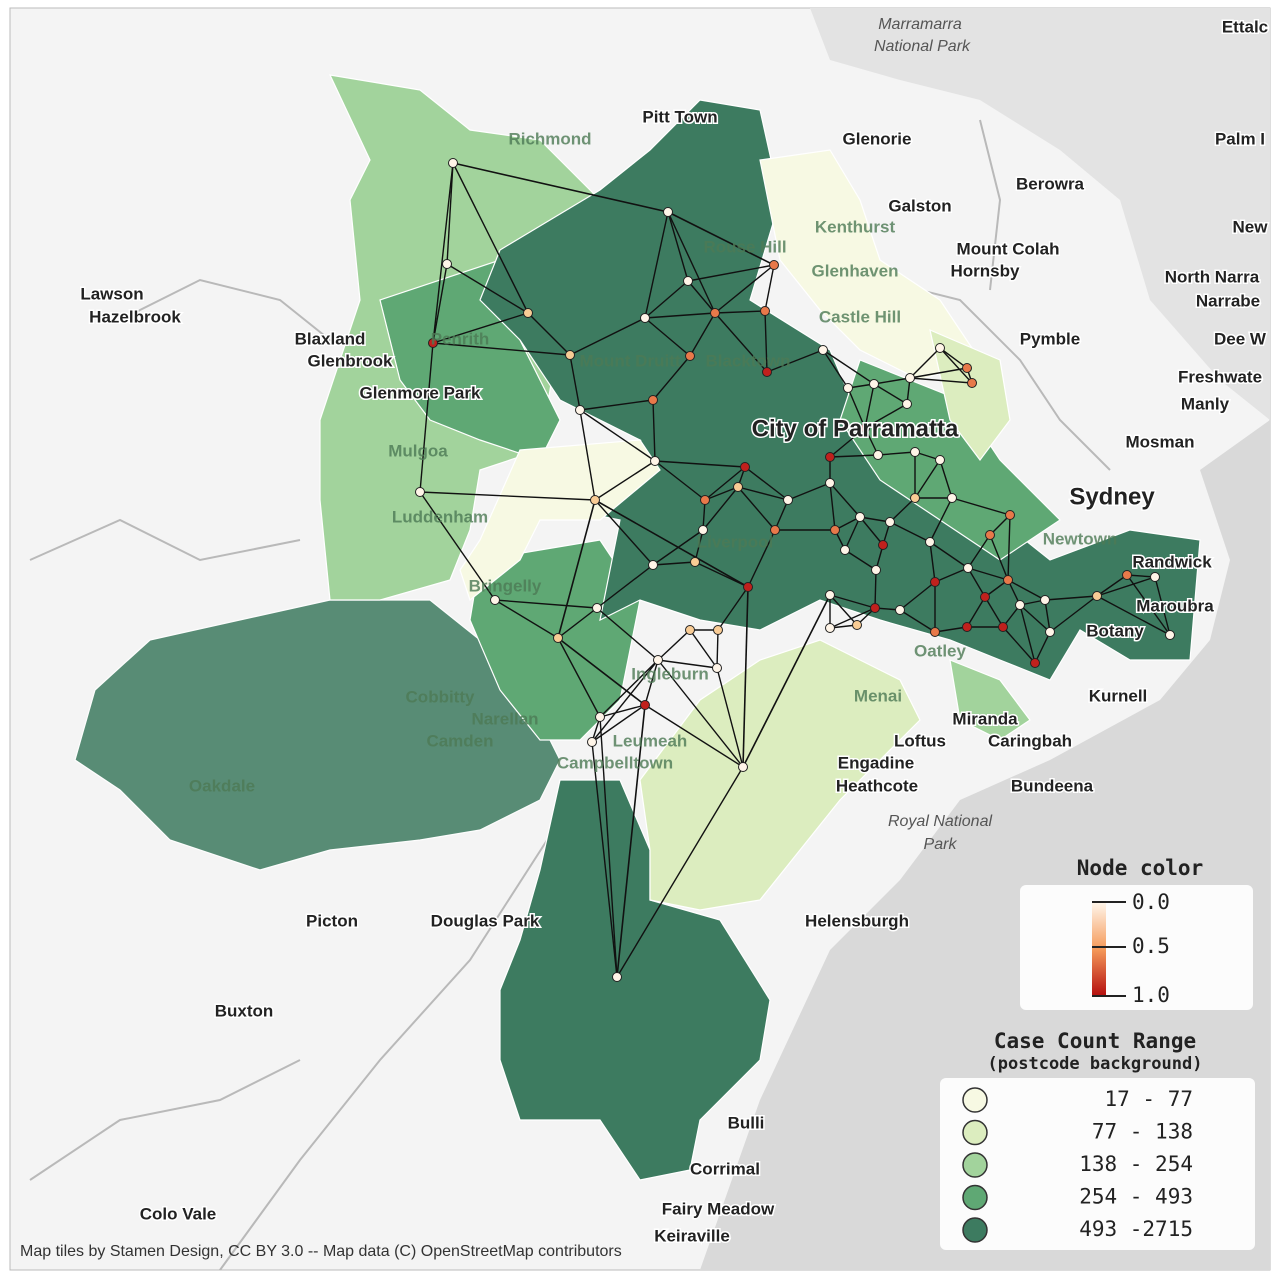 Image resolution: width=1278 pixels, height=1280 pixels. Describe the element at coordinates (920, 24) in the screenshot. I see `place-label: Marramarra` at that location.